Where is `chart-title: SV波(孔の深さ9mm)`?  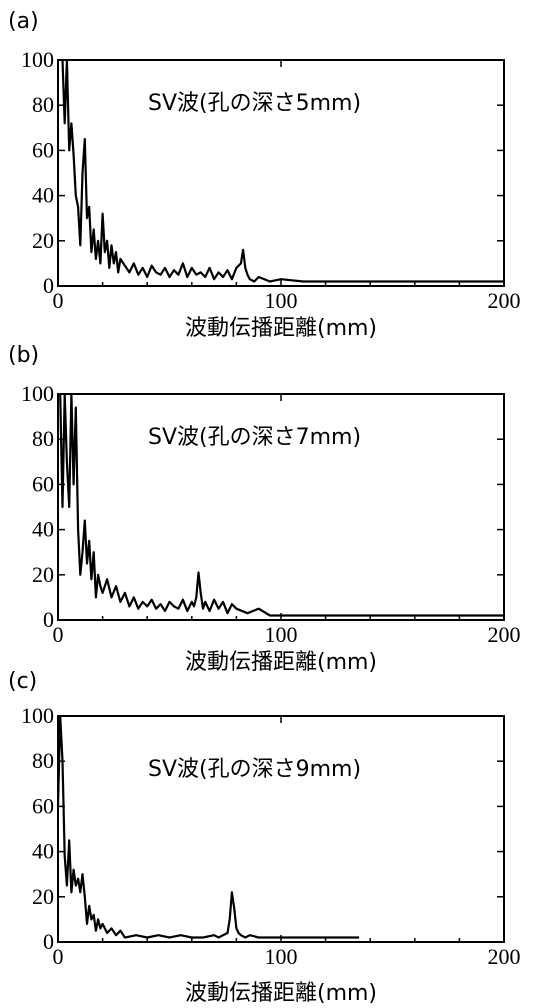
chart-title: SV波(孔の深さ9mm) is located at coordinates (254, 769).